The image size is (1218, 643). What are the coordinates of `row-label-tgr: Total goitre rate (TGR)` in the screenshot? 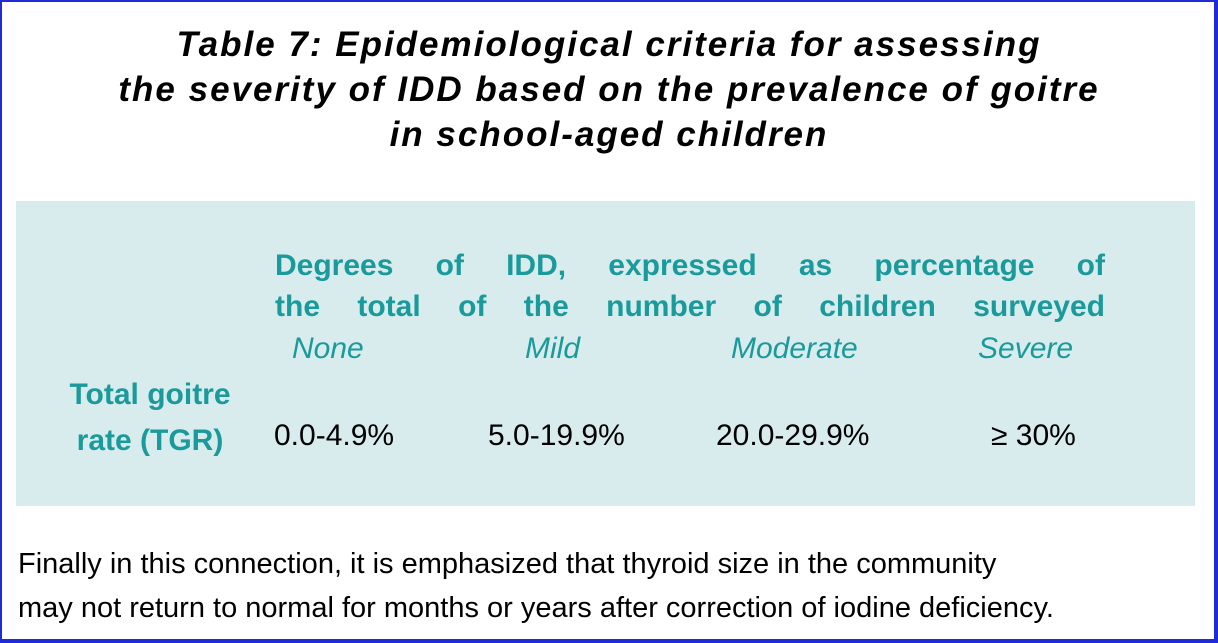 It's located at (150, 418).